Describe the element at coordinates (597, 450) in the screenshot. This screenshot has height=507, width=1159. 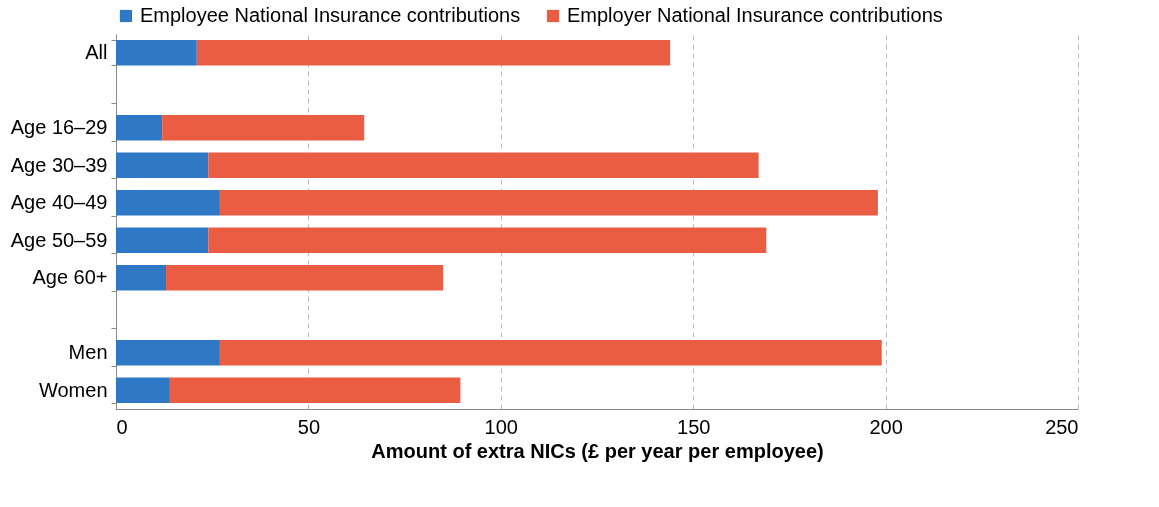
I see `x-axis-title: Amount of extra NICs (£ per year per employee)` at that location.